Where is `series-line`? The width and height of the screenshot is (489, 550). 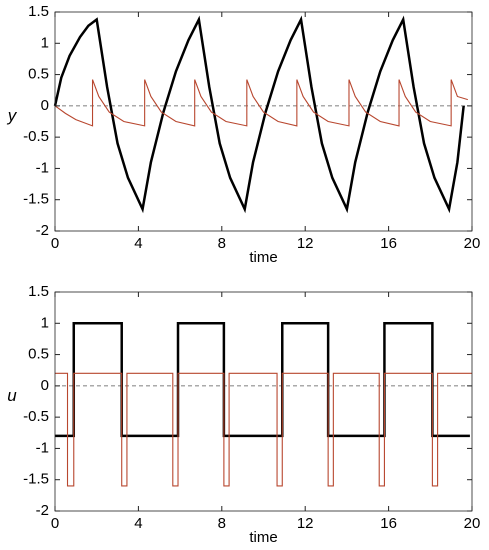
series-line is located at coordinates (261, 103).